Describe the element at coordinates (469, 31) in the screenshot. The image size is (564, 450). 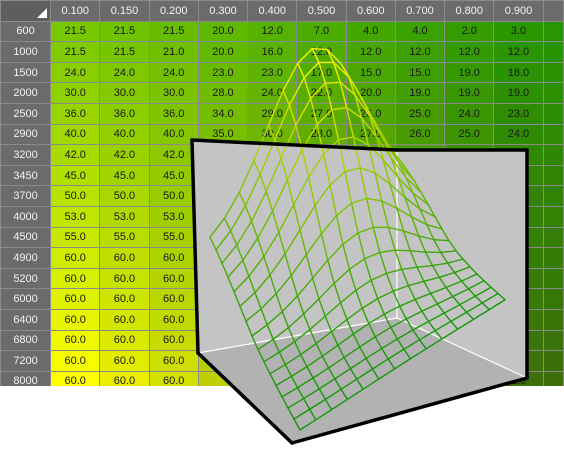
I see `table-cell: 2.0` at that location.